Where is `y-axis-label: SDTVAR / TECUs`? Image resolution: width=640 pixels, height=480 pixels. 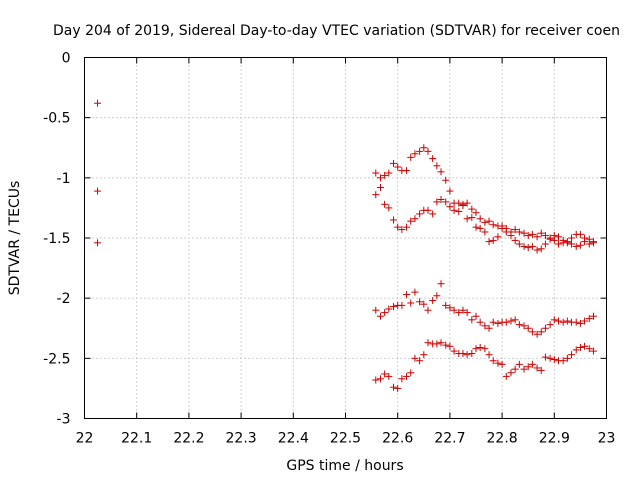 y-axis-label: SDTVAR / TECUs is located at coordinates (15, 238).